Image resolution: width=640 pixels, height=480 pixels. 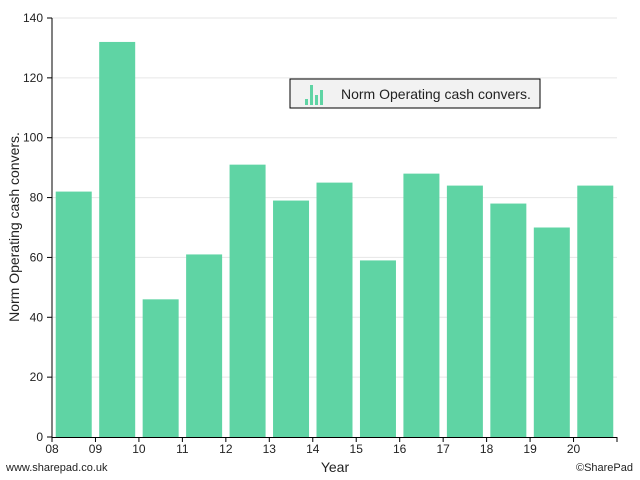 I want to click on y-tick-label: 0, so click(x=39, y=437).